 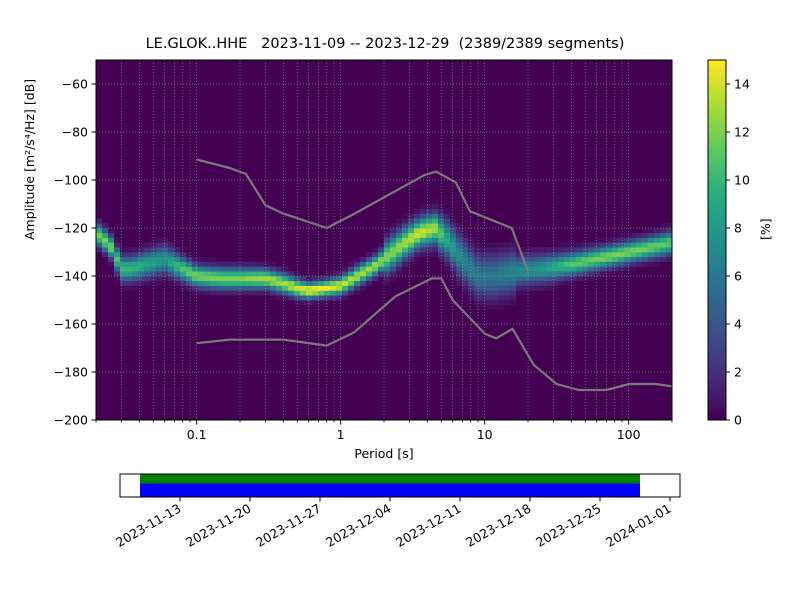 I want to click on y-tick-label: −160, so click(x=71, y=324).